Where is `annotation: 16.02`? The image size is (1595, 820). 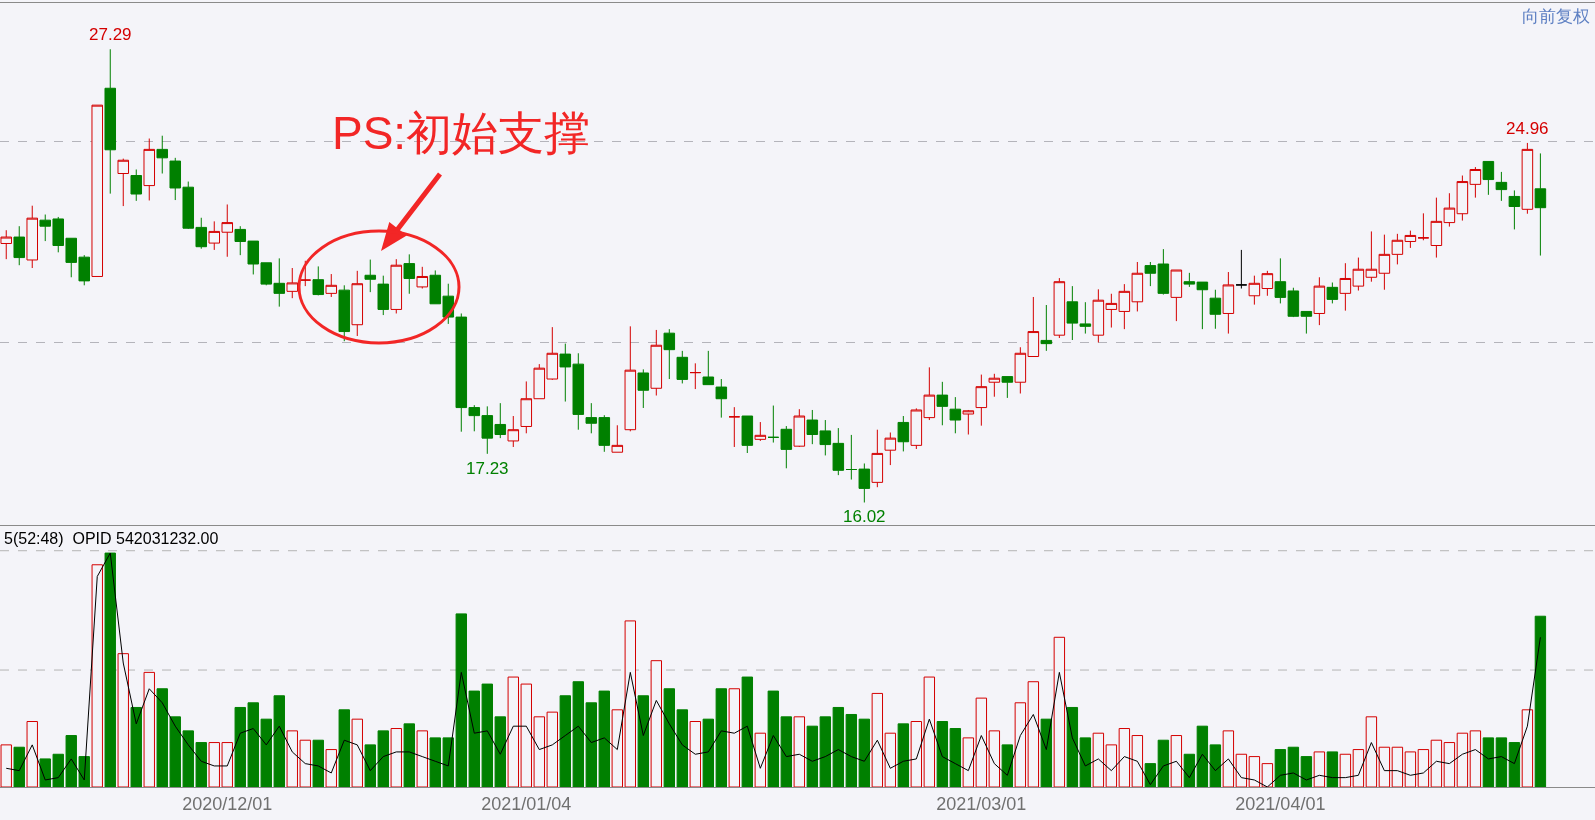 annotation: 16.02 is located at coordinates (864, 516).